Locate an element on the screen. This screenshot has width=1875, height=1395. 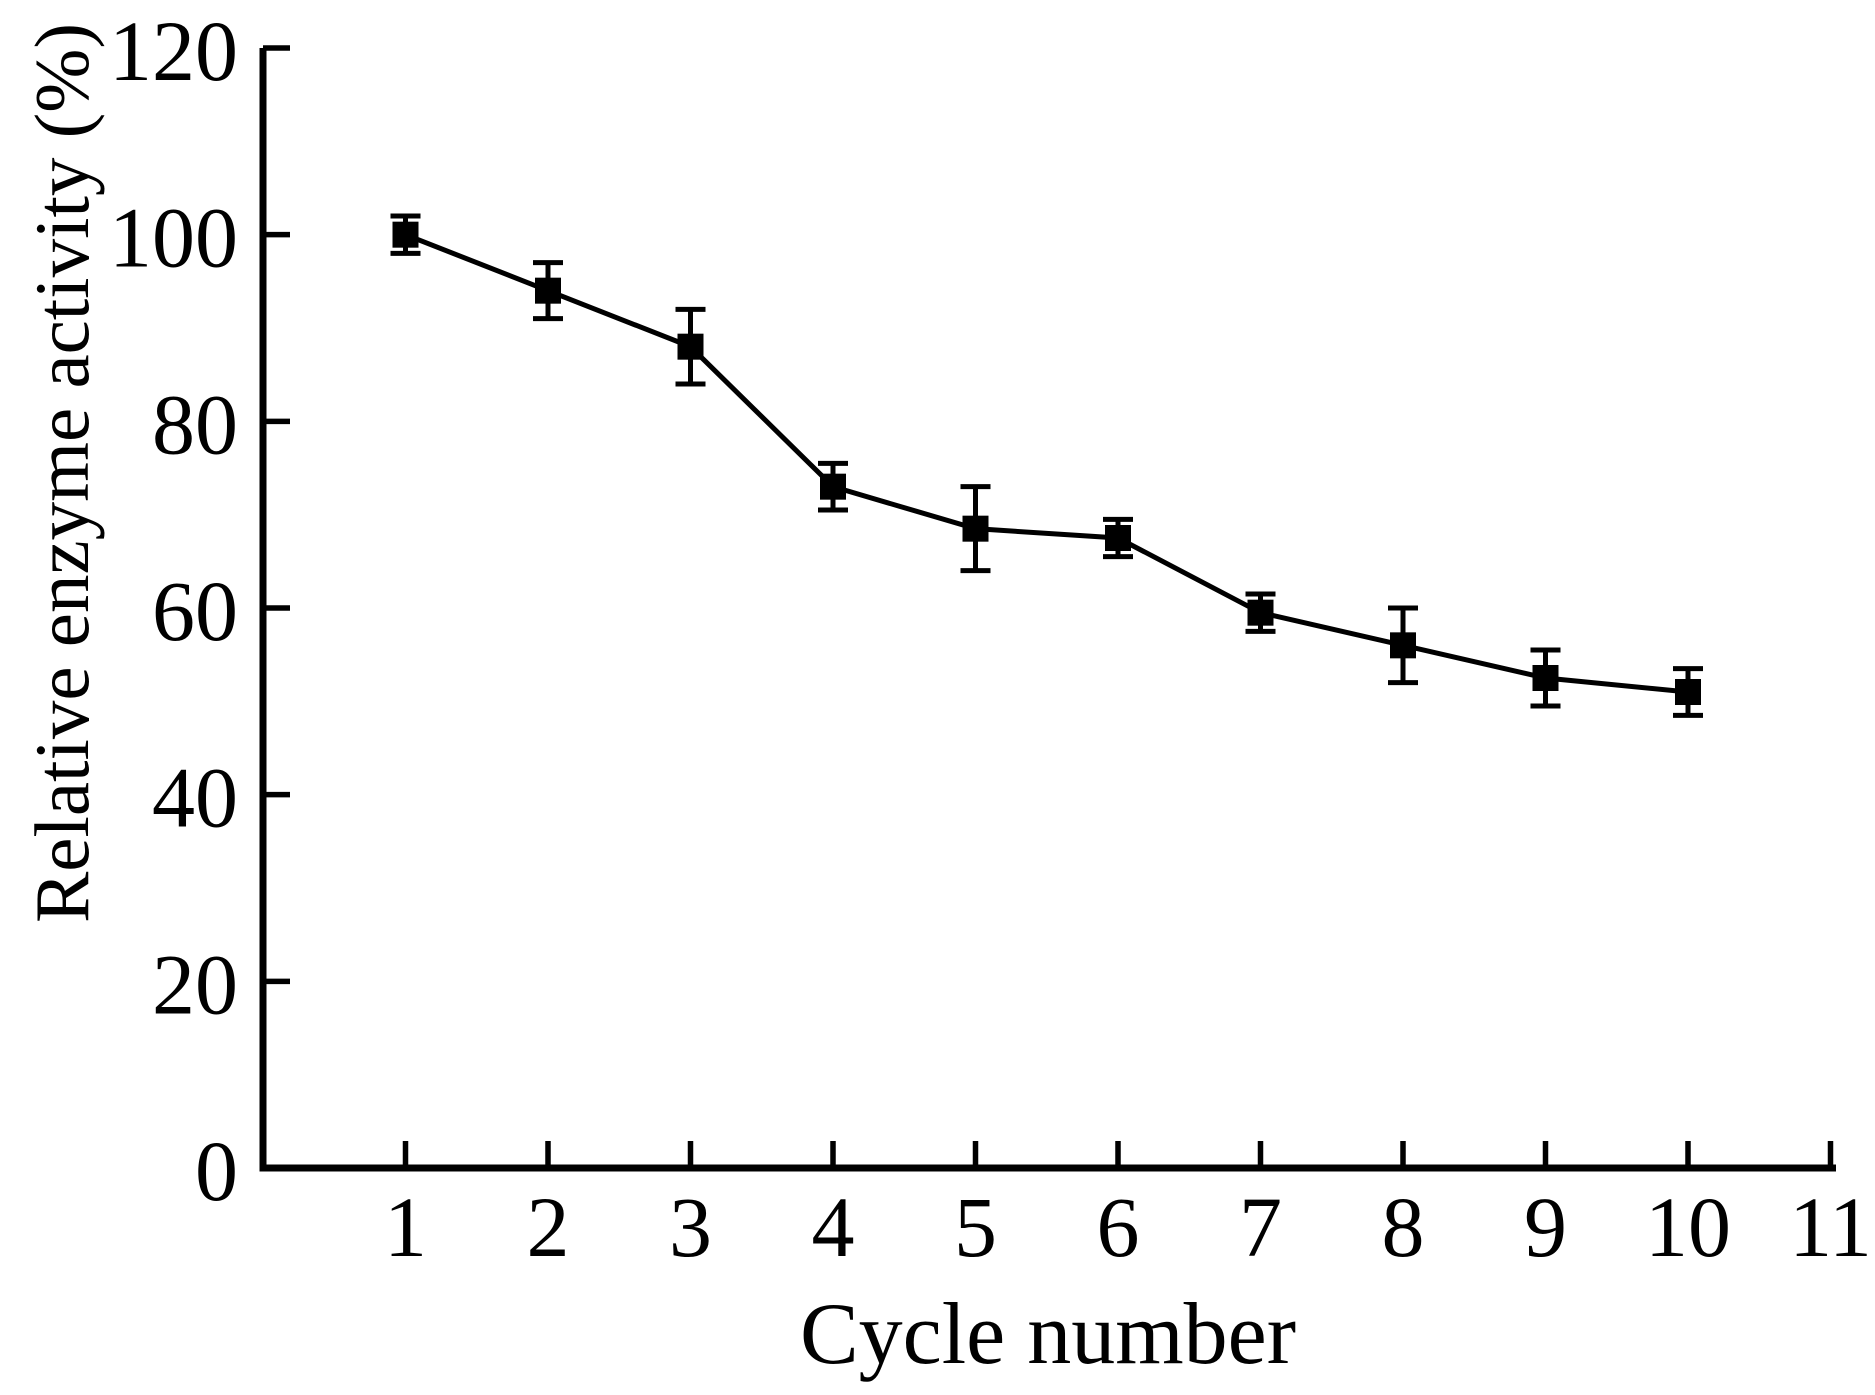
y-tick-label: 0 is located at coordinates (216, 1171).